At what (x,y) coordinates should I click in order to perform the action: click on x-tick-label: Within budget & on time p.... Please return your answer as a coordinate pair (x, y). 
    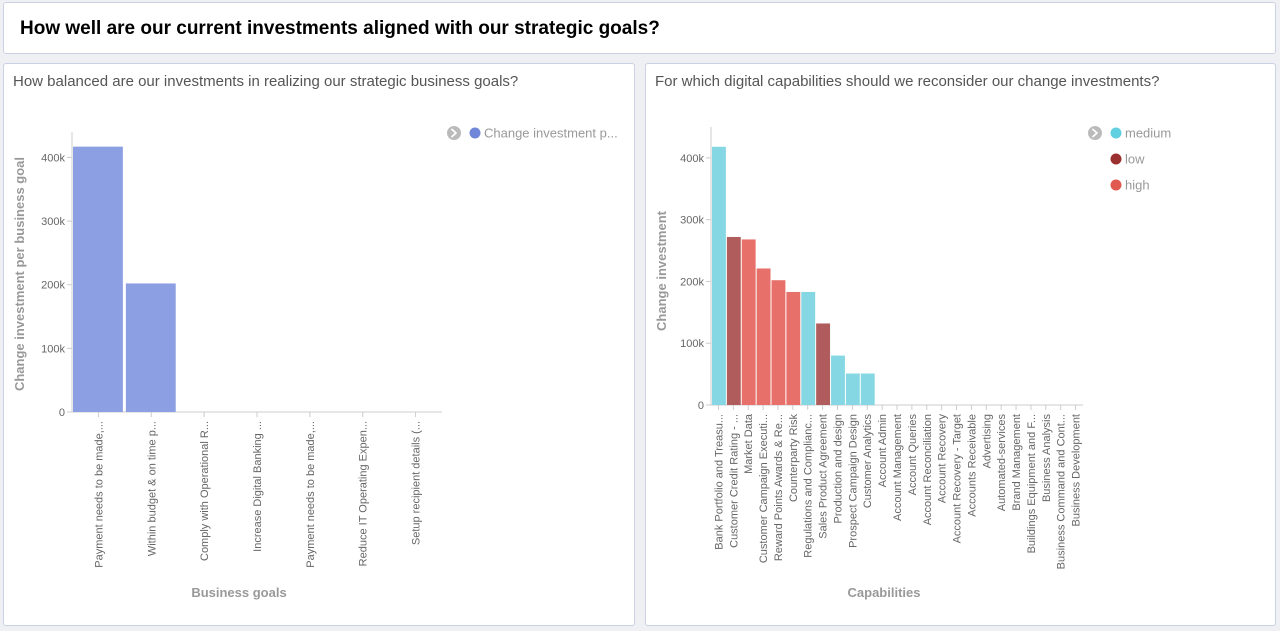
    Looking at the image, I should click on (152, 488).